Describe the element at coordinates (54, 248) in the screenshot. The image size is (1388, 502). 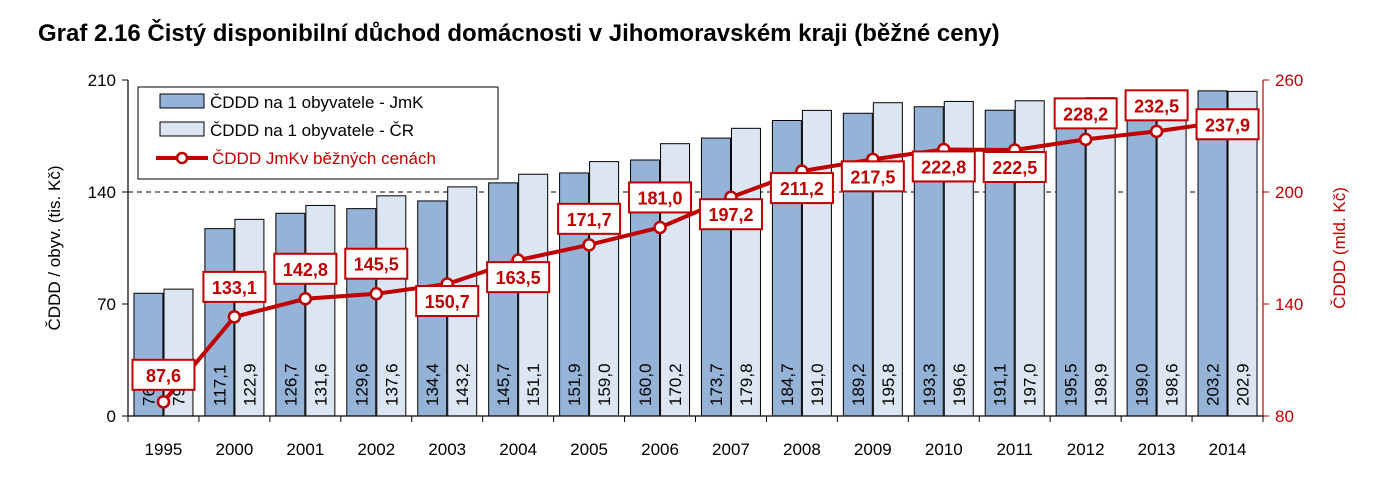
I see `y-axis-title: ČDDD / obyv. (tis. Kč)` at that location.